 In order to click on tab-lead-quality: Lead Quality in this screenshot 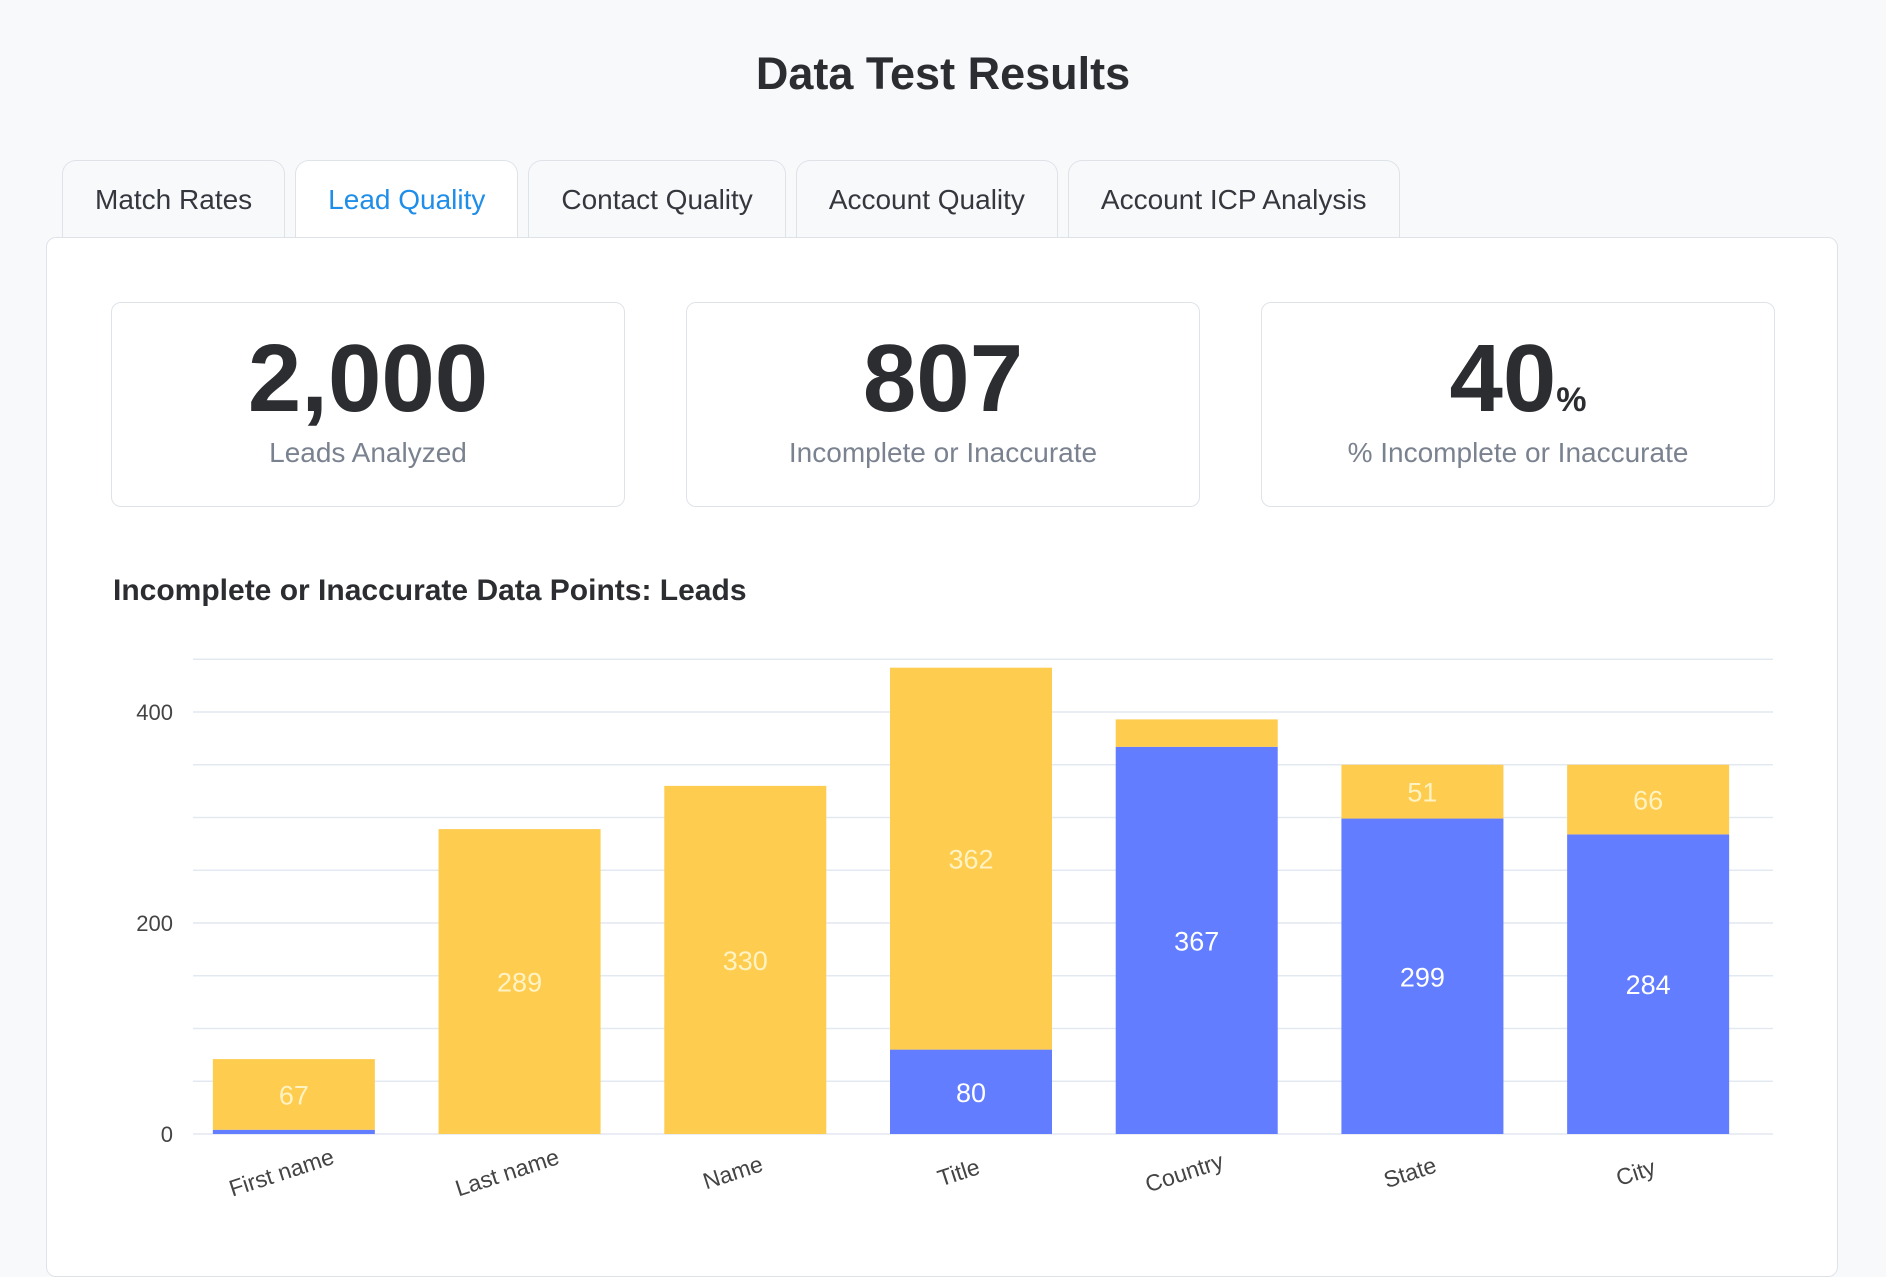, I will do `click(407, 199)`.